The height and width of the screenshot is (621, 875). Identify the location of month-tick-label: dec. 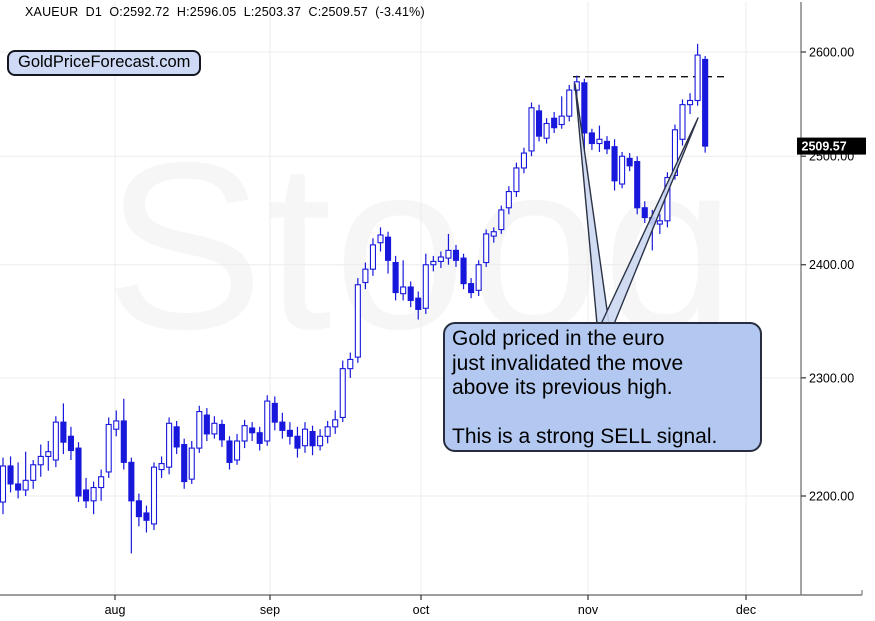
(746, 610).